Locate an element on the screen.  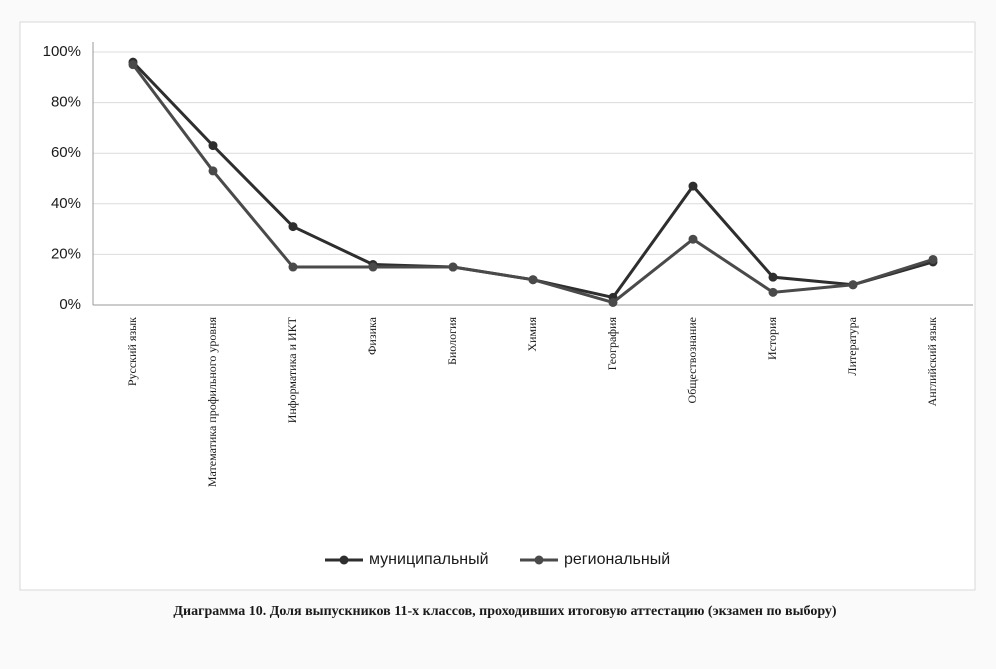
x-tick-label: Информатика и ИКТ is located at coordinates (292, 369).